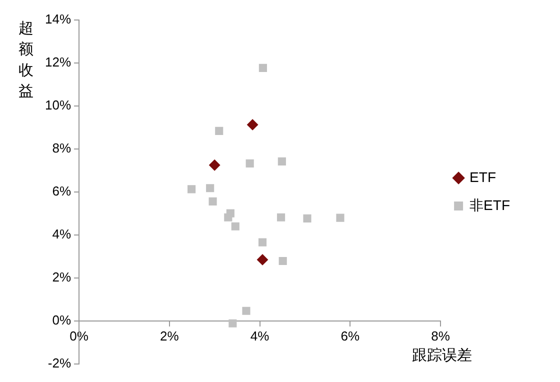 The image size is (560, 382). Describe the element at coordinates (490, 204) in the screenshot. I see `legend-label: 非ETF` at that location.